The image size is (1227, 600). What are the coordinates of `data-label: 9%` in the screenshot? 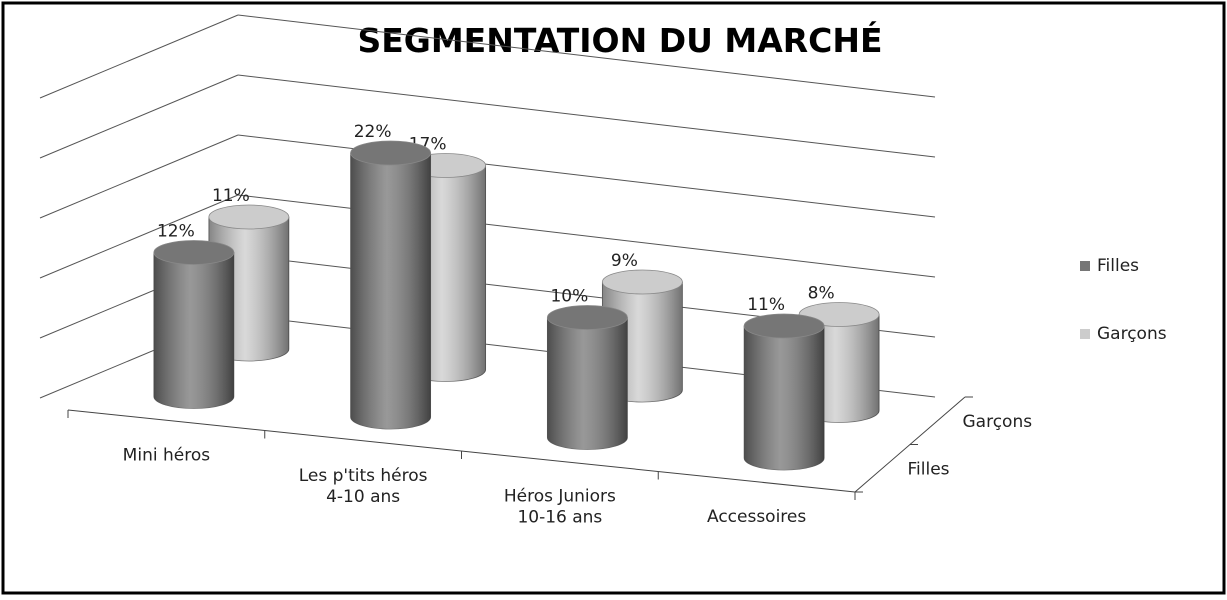 It's located at (624, 261).